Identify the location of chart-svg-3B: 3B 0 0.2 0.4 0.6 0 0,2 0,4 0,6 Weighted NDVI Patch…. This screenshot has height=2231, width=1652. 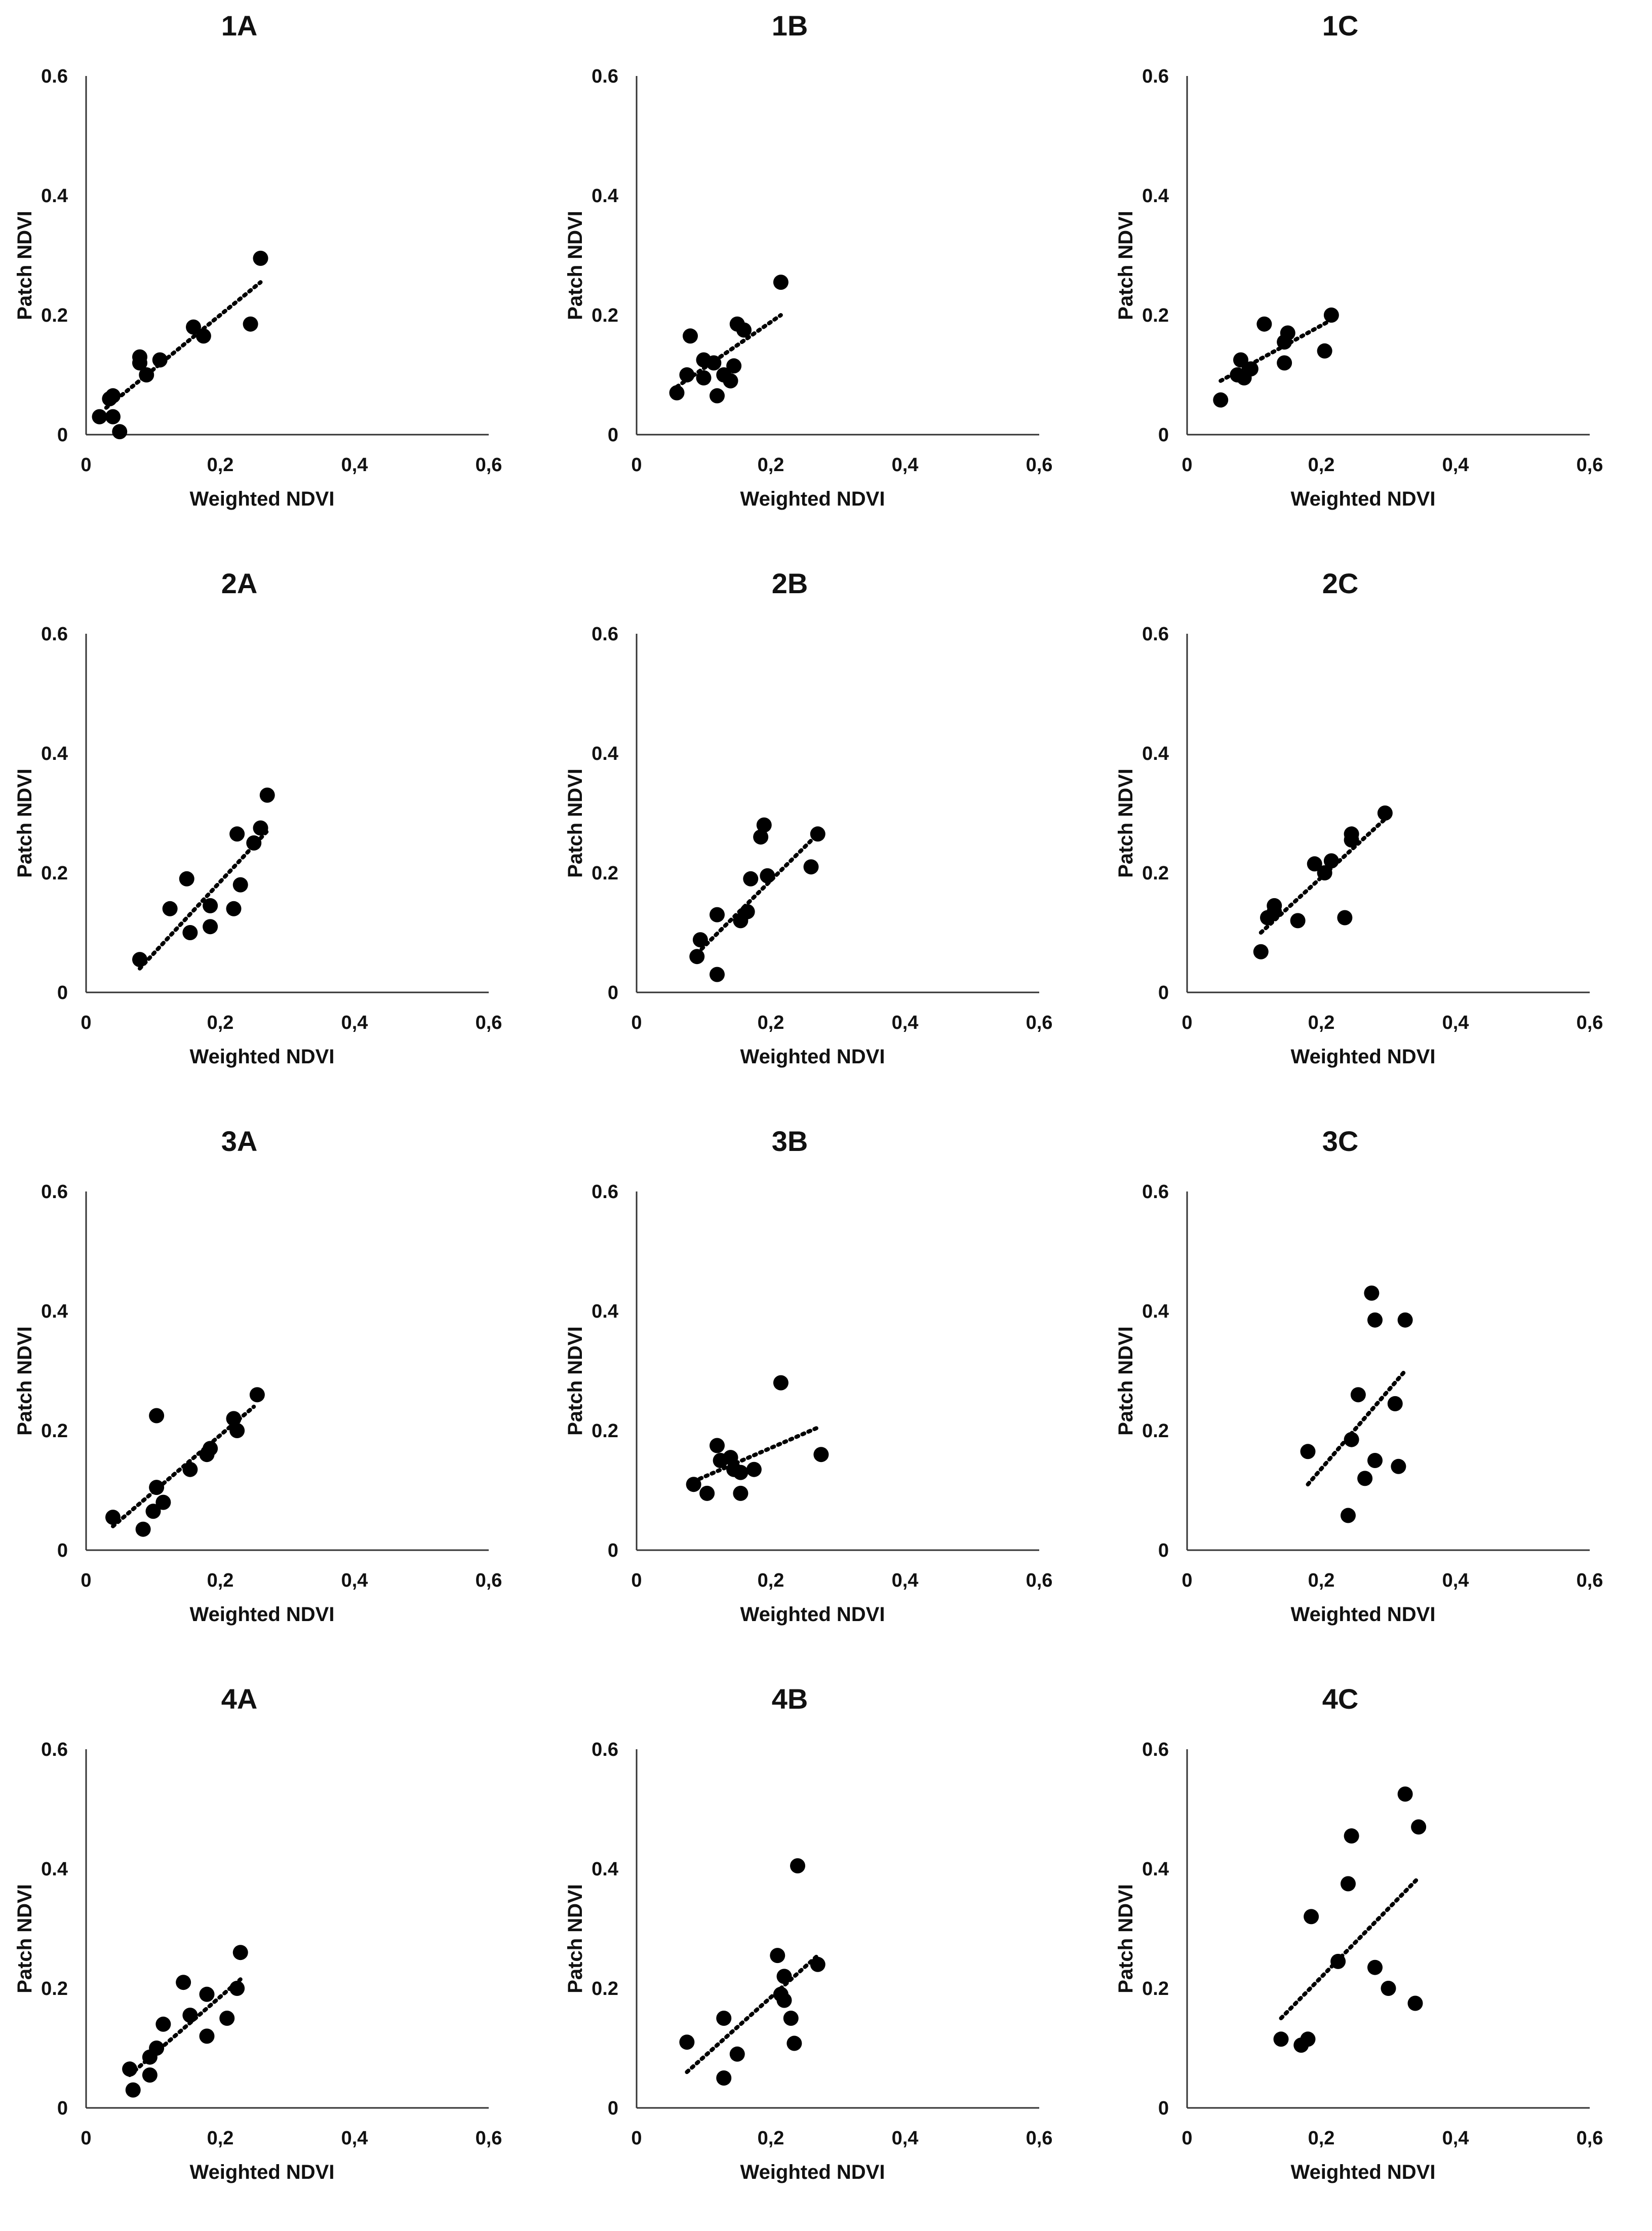
(808, 1375).